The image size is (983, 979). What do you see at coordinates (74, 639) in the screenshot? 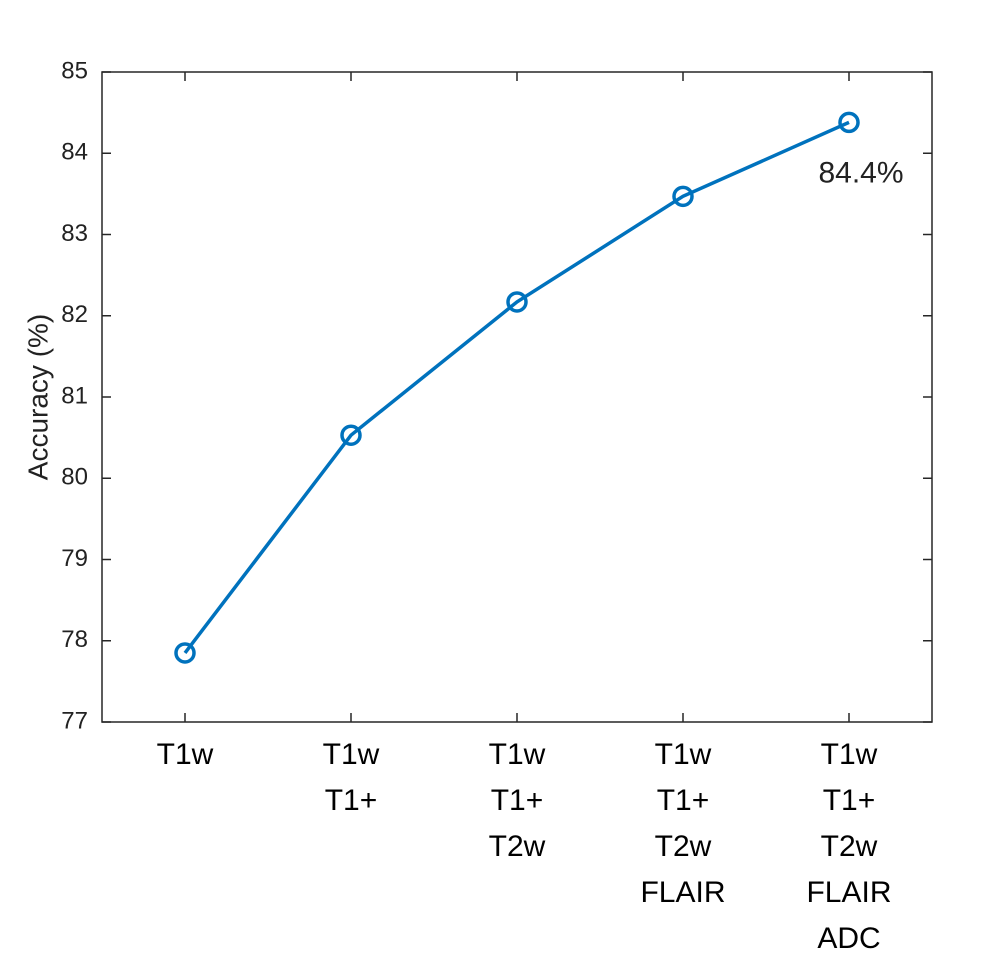
I see `y-tick-label: 78` at bounding box center [74, 639].